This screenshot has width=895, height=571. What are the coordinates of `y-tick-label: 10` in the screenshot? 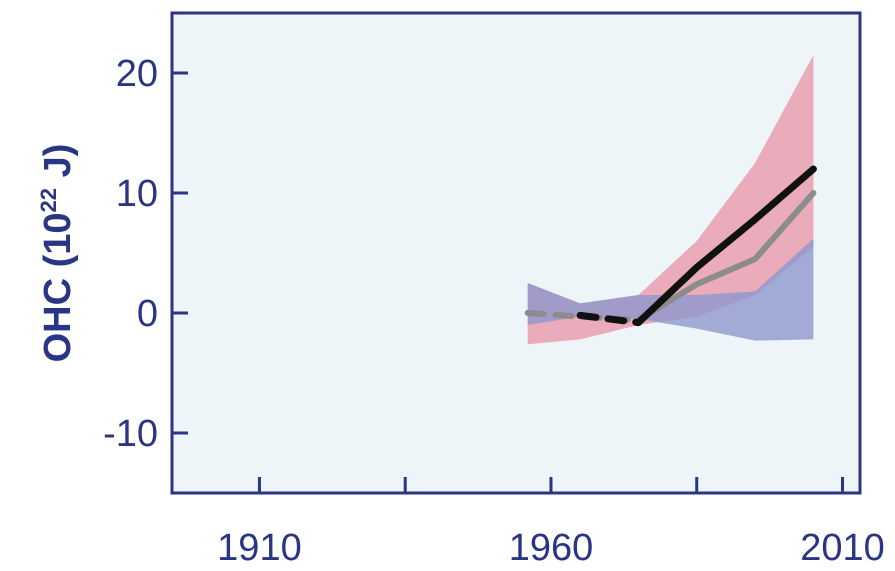 It's located at (137, 194).